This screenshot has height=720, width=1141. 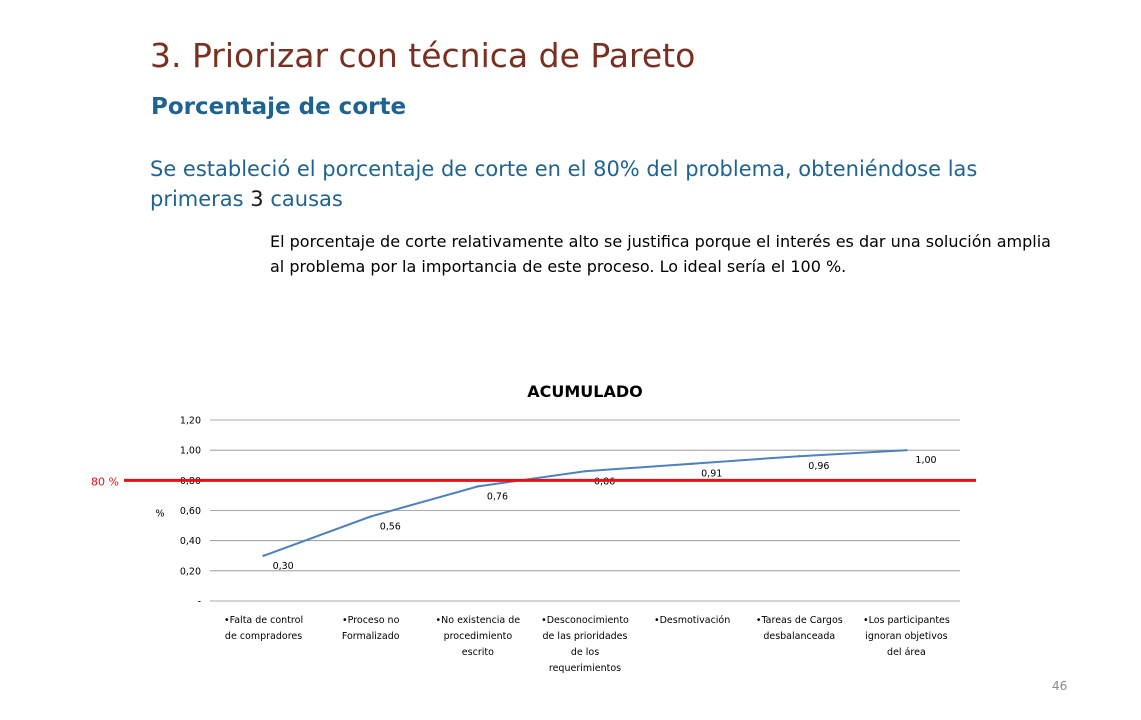 What do you see at coordinates (190, 511) in the screenshot?
I see `y-tick-label: 0,60` at bounding box center [190, 511].